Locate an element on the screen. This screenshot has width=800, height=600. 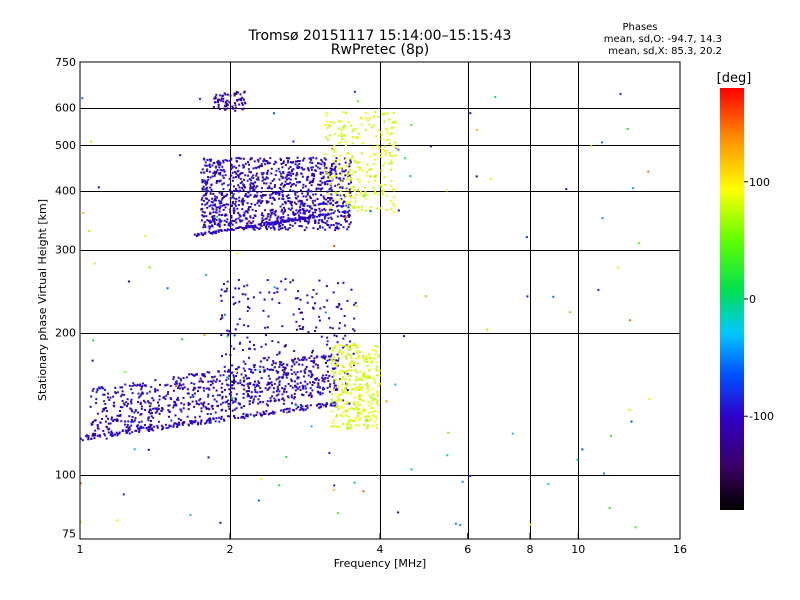
y-tick-label: 75 is located at coordinates (69, 533).